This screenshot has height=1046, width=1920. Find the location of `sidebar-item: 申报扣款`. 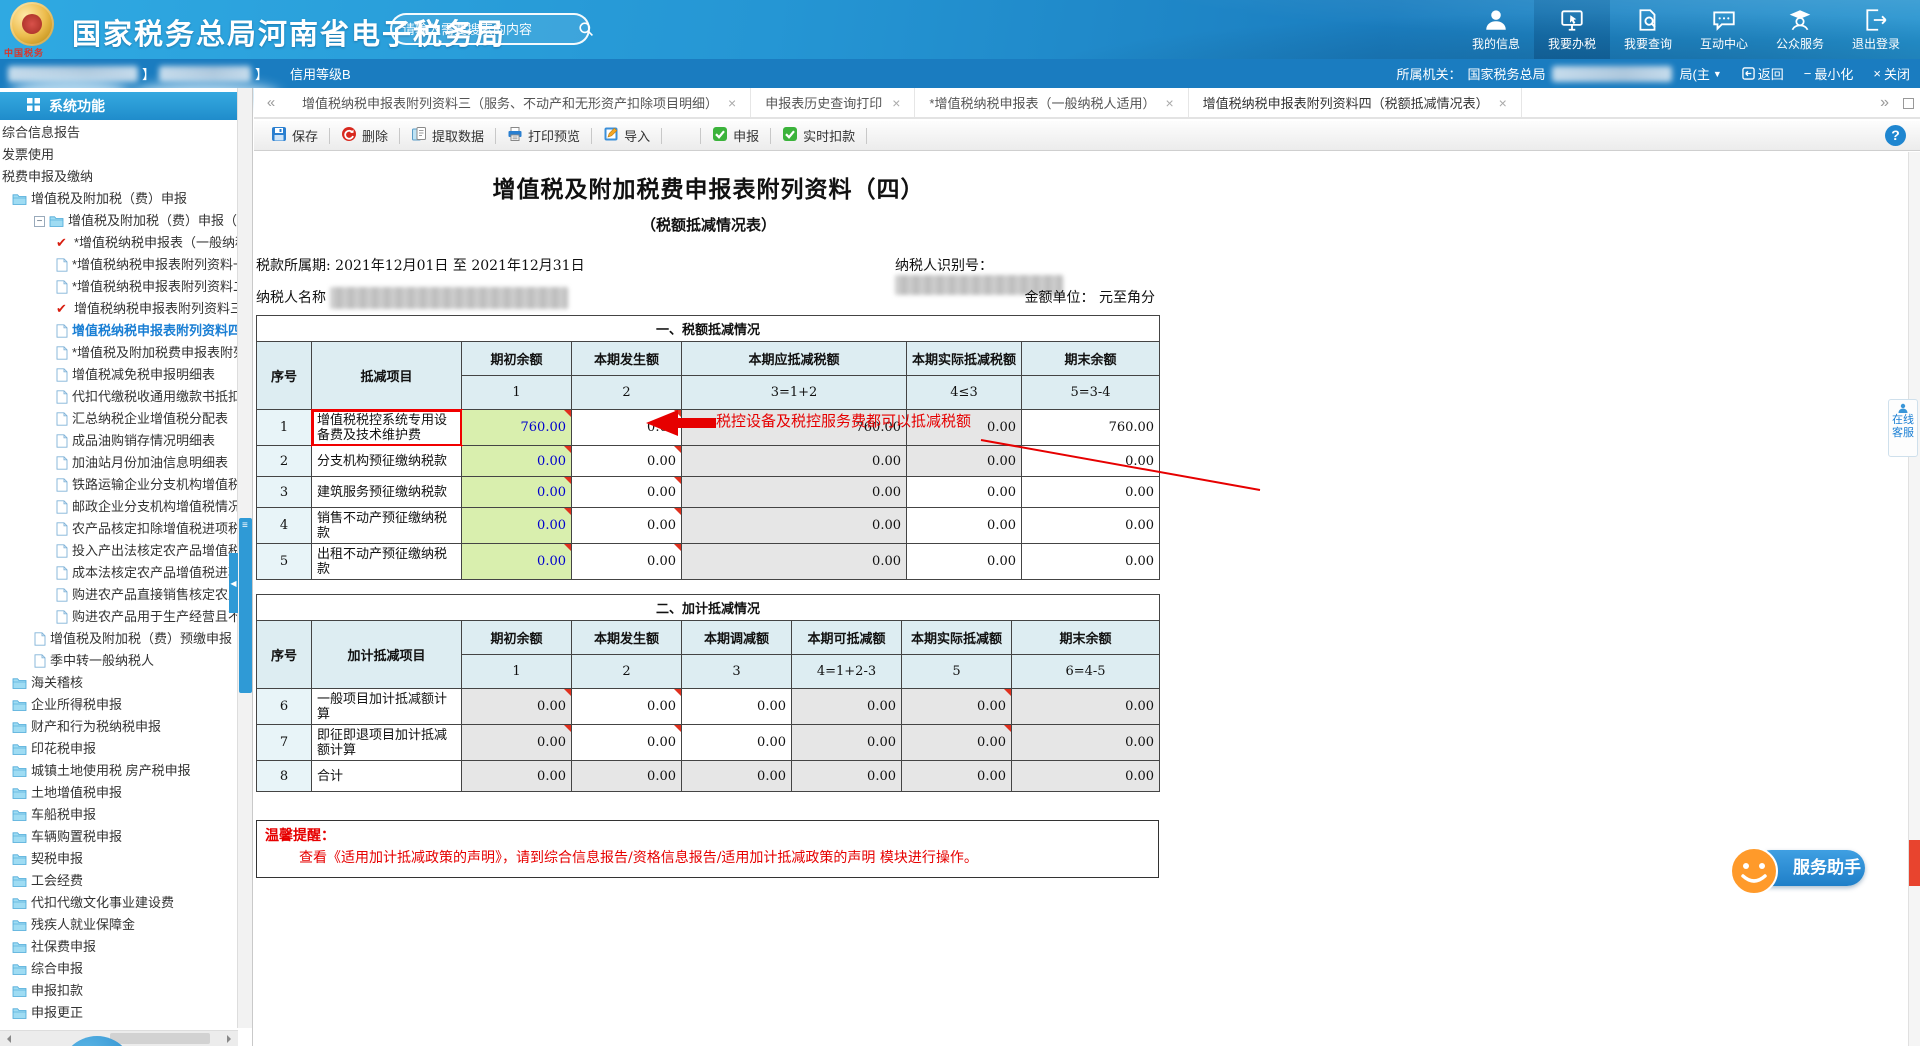

sidebar-item: 申报扣款 is located at coordinates (119, 991).